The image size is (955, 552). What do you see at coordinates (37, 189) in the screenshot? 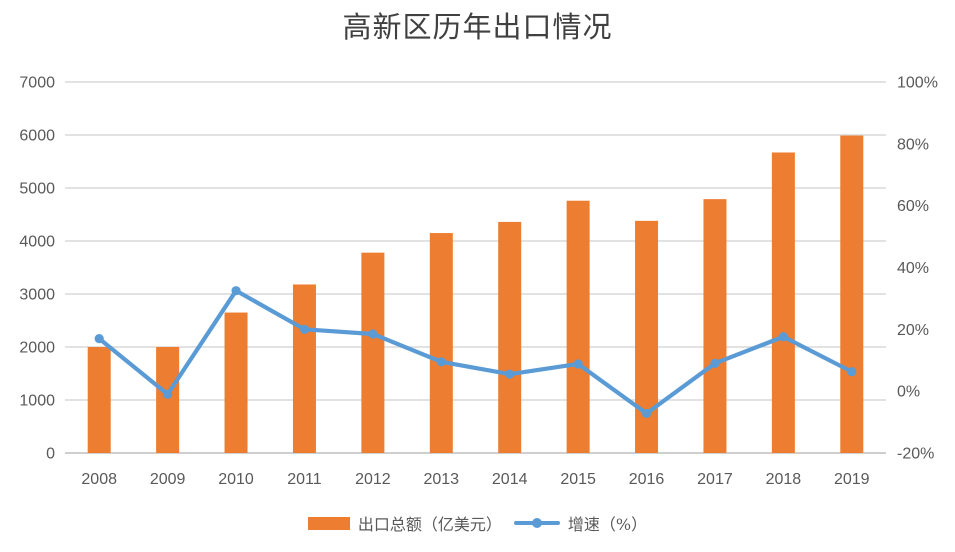
I see `y-axis-left-tick-label: 5000` at bounding box center [37, 189].